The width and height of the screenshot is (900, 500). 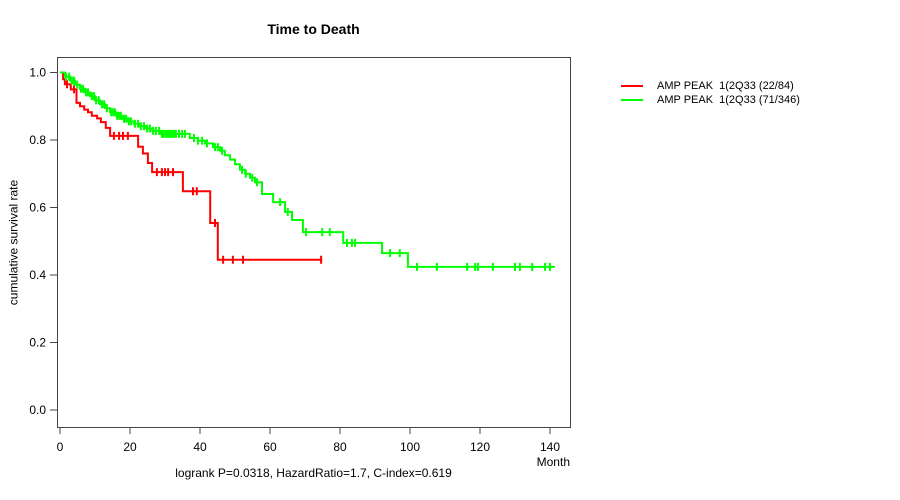 I want to click on censor-marks-red, so click(x=194, y=172).